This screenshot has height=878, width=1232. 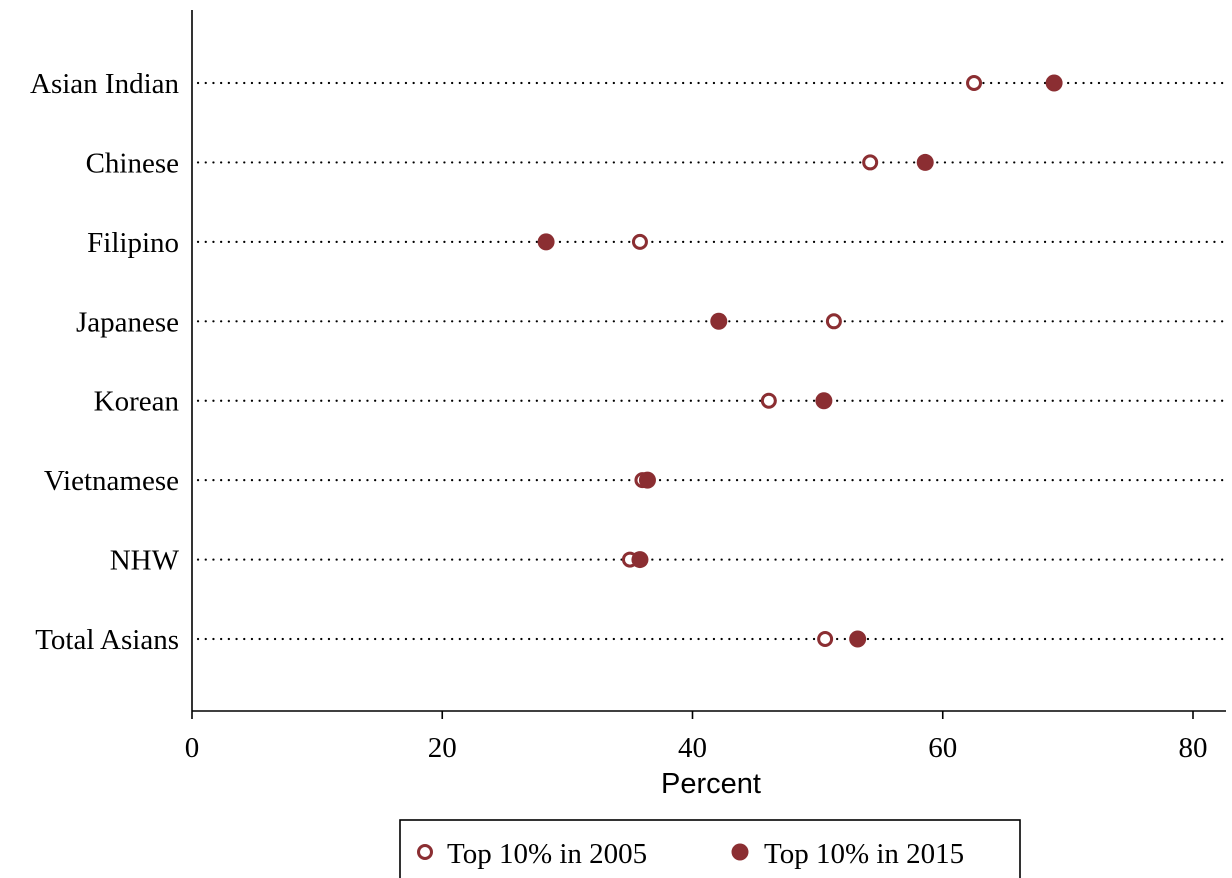 I want to click on y-tick-label: Vietnamese, so click(x=111, y=481).